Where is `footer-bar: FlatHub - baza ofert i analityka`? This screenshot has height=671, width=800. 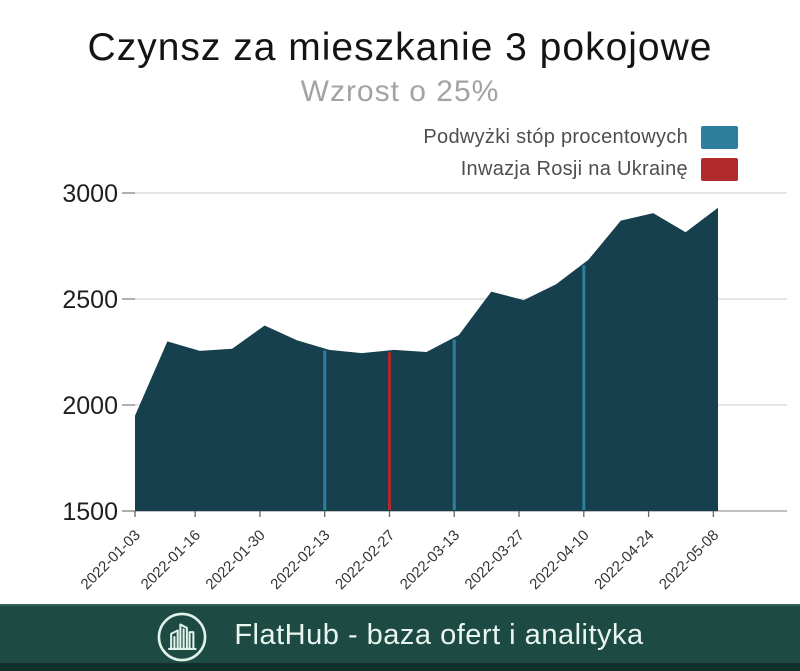
footer-bar: FlatHub - baza ofert i analityka is located at coordinates (400, 637).